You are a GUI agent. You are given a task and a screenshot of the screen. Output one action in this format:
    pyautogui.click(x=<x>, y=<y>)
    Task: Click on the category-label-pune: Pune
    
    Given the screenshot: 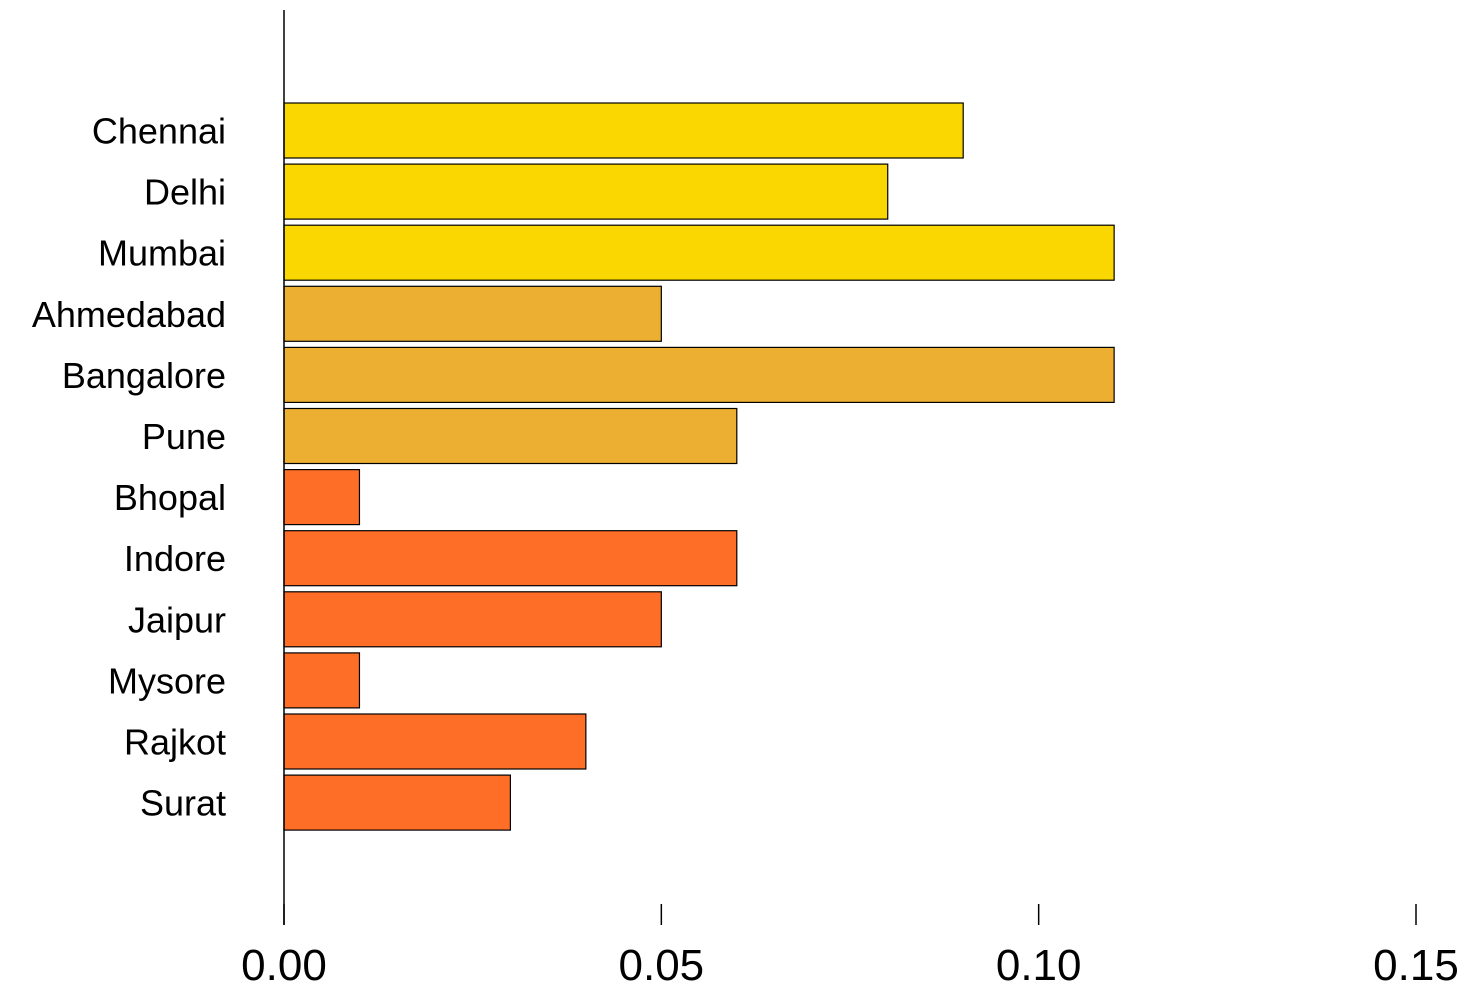 What is the action you would take?
    pyautogui.click(x=184, y=436)
    